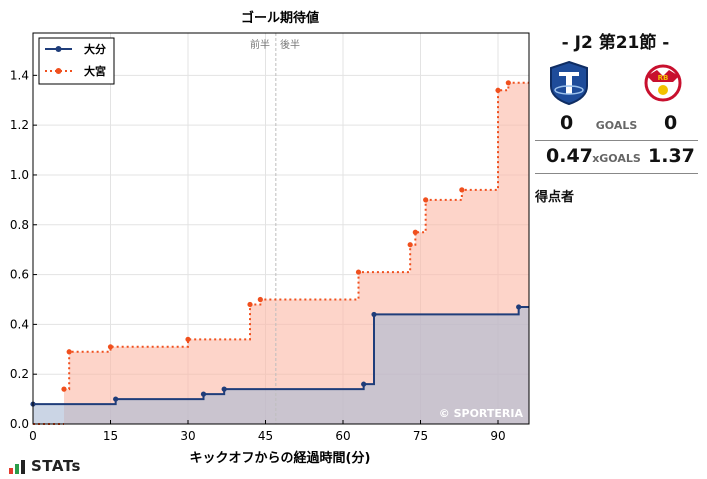 The width and height of the screenshot is (707, 479). I want to click on svg-text: RB, so click(663, 78).